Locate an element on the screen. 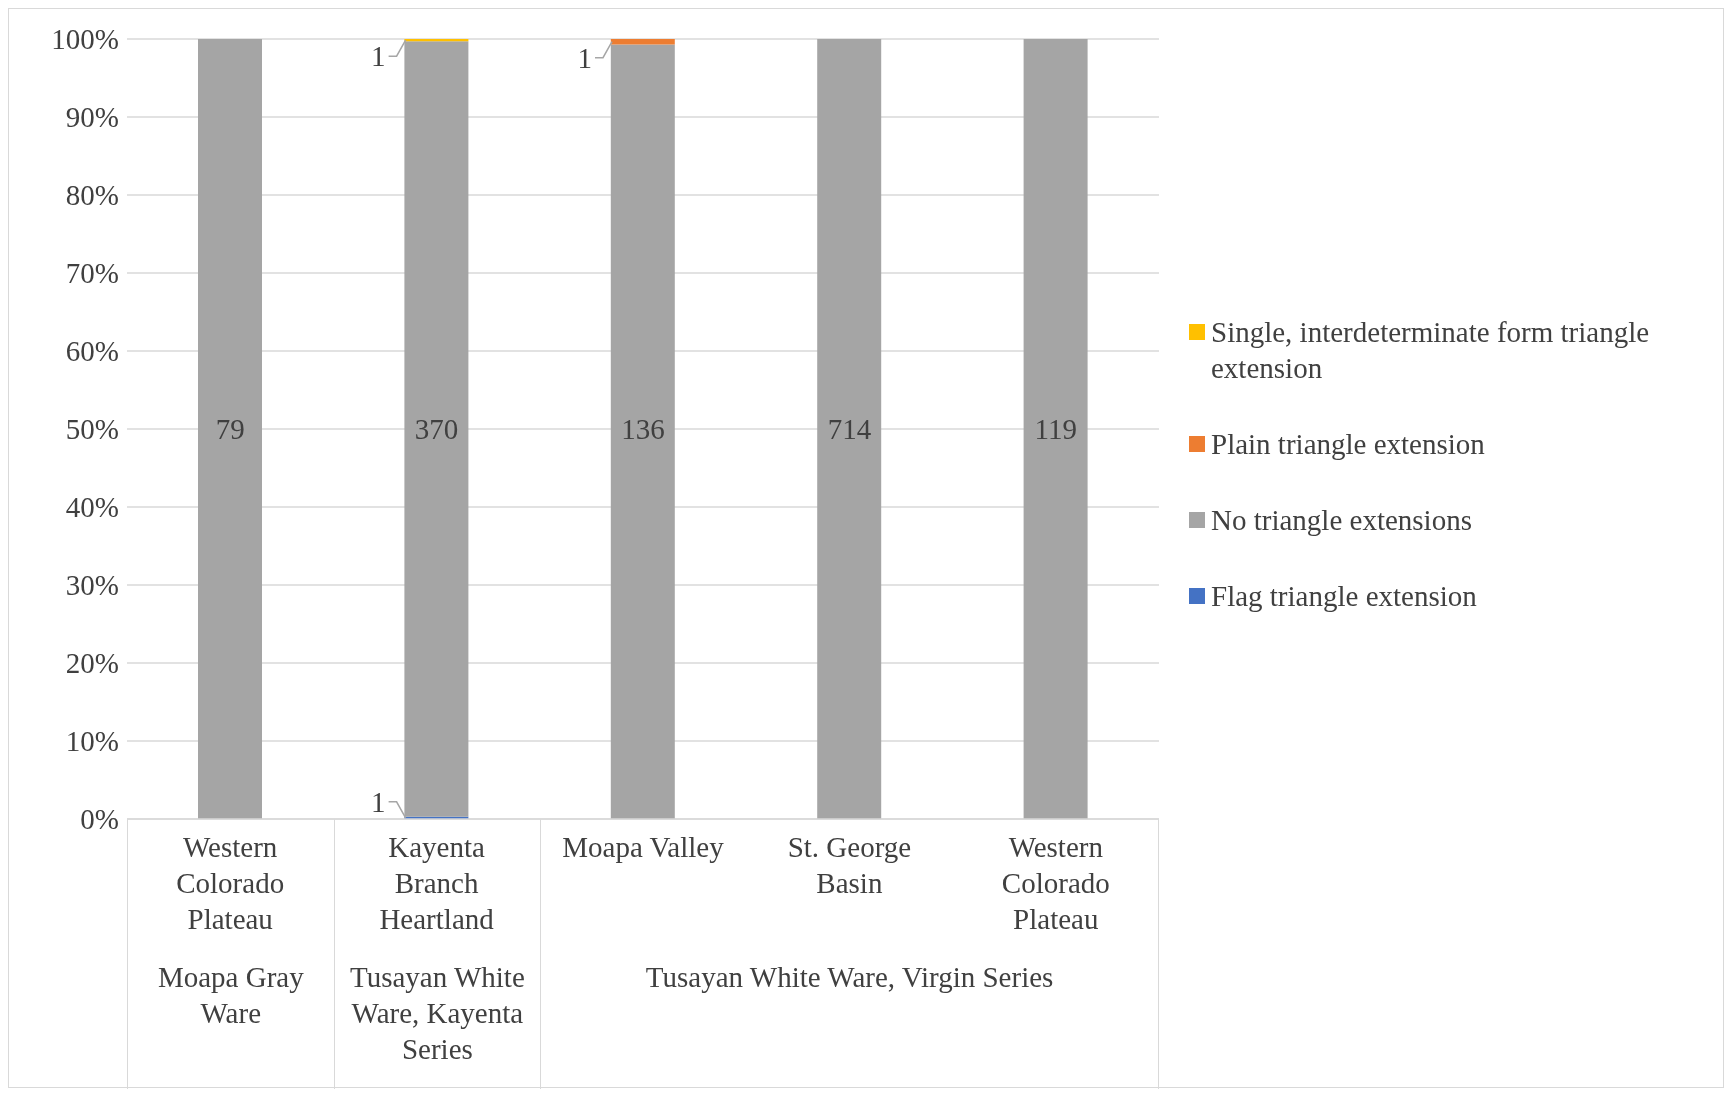 Image resolution: width=1734 pixels, height=1095 pixels. x-tick-label: Moapa Valley is located at coordinates (643, 847).